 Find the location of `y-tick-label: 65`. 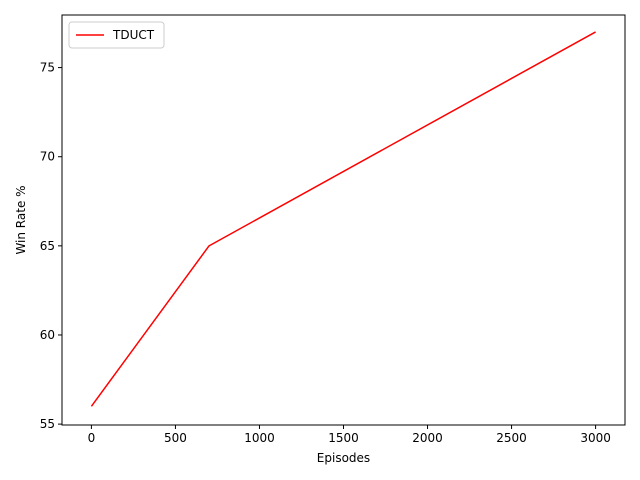

y-tick-label: 65 is located at coordinates (47, 246).